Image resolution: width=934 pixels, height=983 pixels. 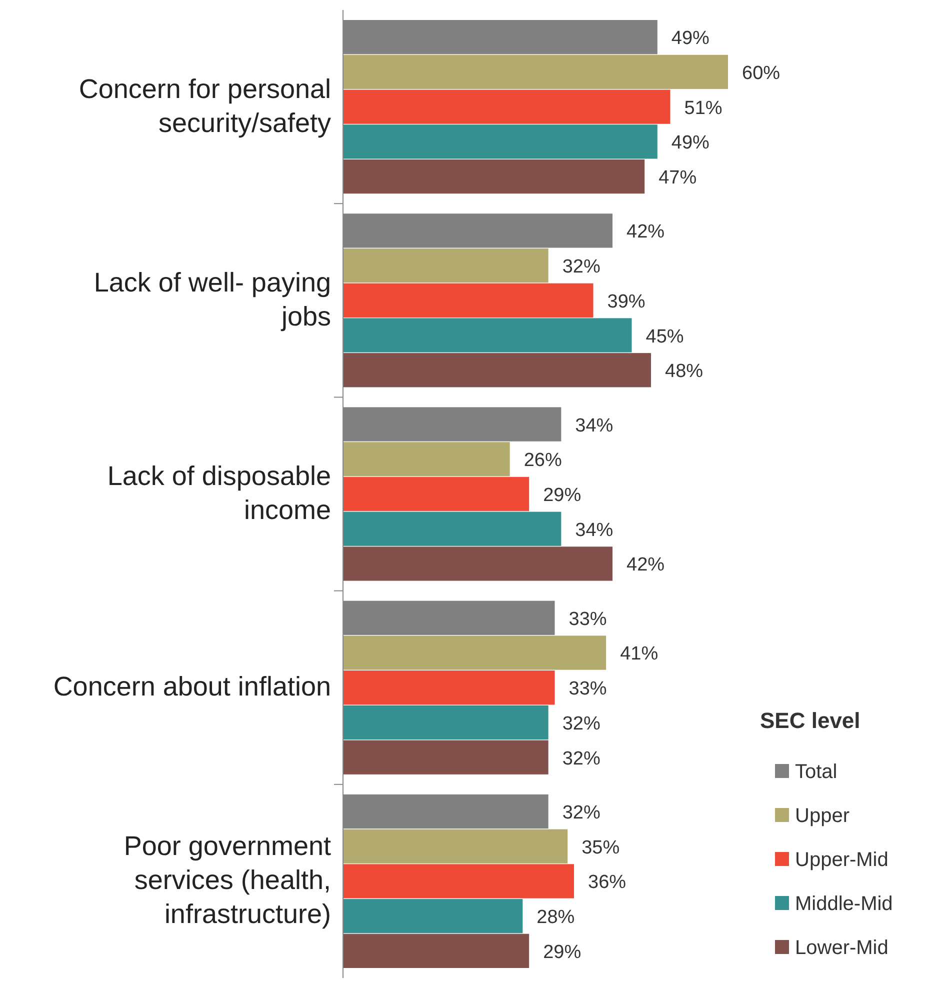 I want to click on legend-label: Middle-Mid, so click(x=844, y=904).